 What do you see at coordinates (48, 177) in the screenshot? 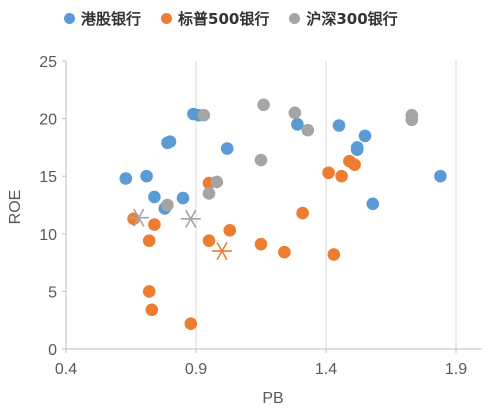
I see `y-tick-label: 15` at bounding box center [48, 177].